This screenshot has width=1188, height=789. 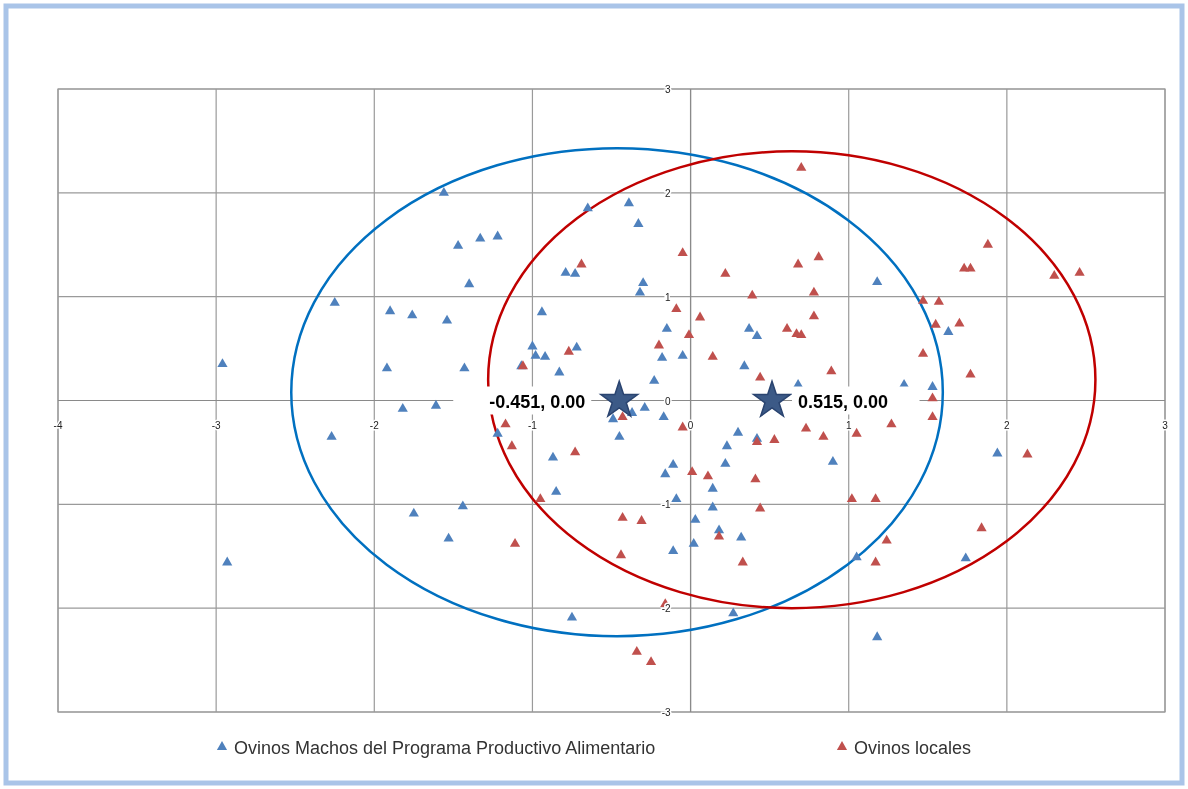 What do you see at coordinates (216, 425) in the screenshot?
I see `x-tick-label: -3` at bounding box center [216, 425].